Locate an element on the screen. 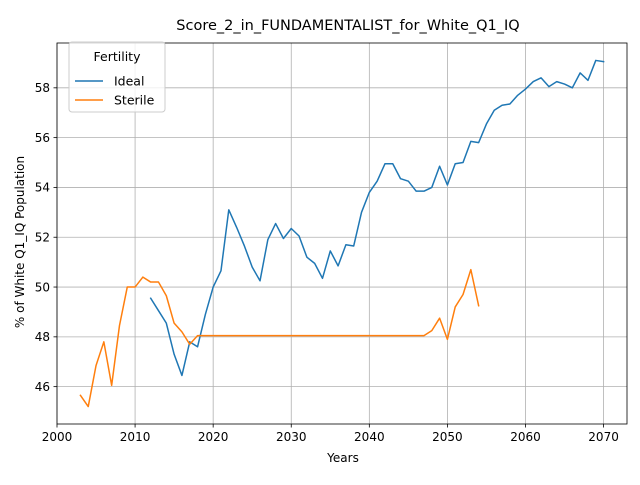  x-tick-label: 2010 is located at coordinates (135, 437).